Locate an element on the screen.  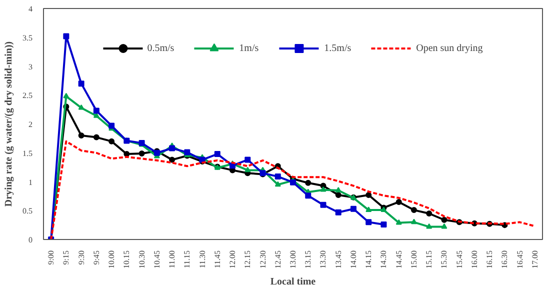
legend-label: 1.5m/s is located at coordinates (338, 48).